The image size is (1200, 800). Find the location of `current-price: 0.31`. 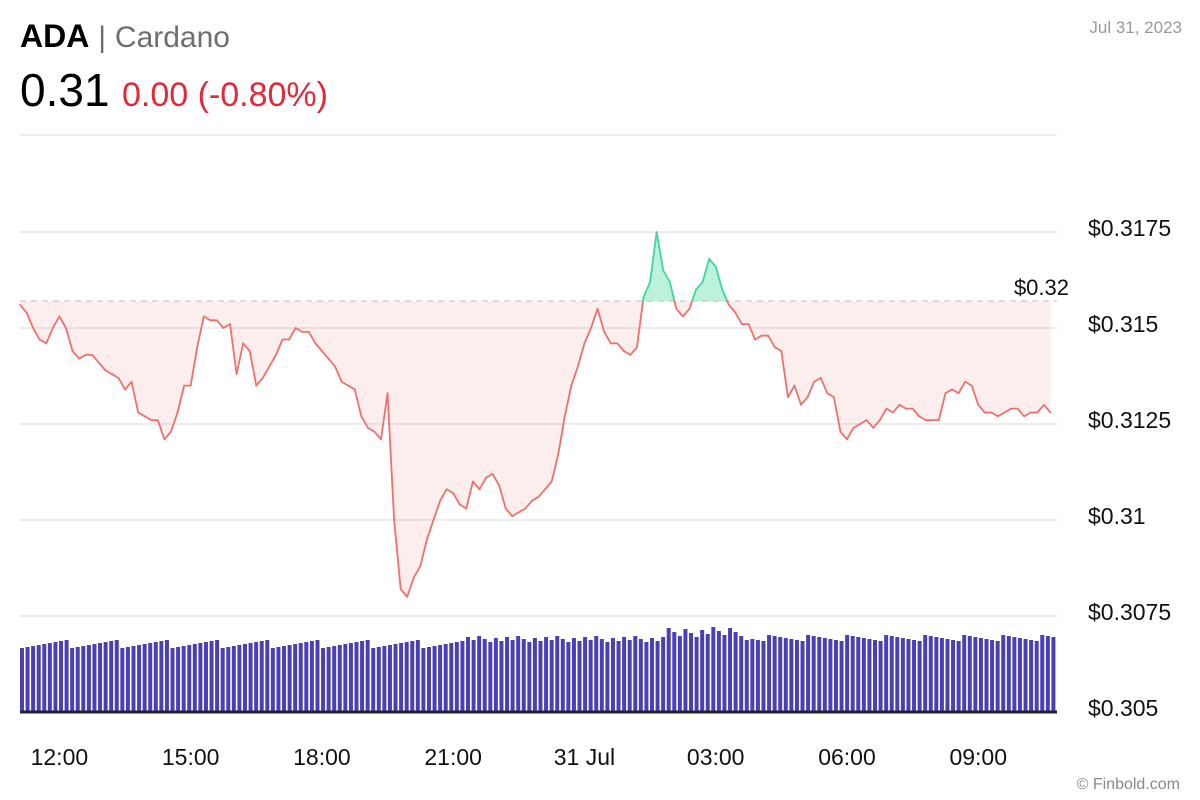

current-price: 0.31 is located at coordinates (65, 90).